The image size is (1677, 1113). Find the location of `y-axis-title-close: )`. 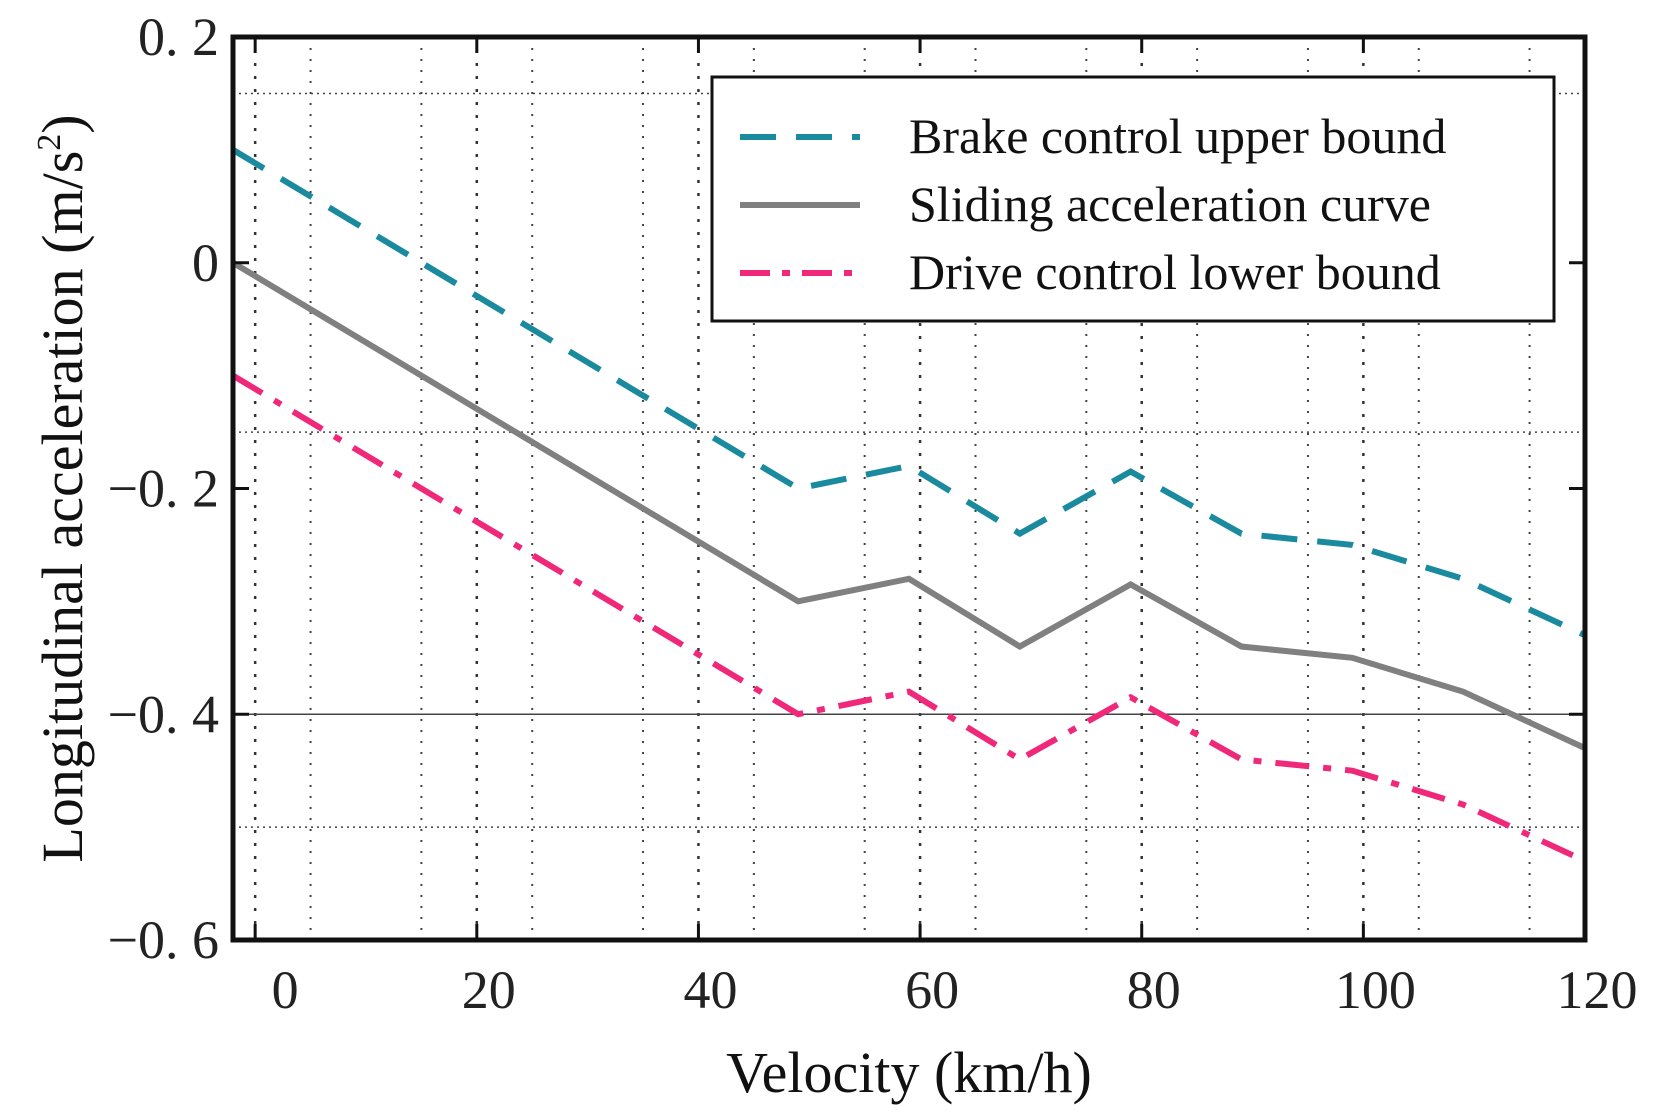

y-axis-title-close: ) is located at coordinates (62, 123).